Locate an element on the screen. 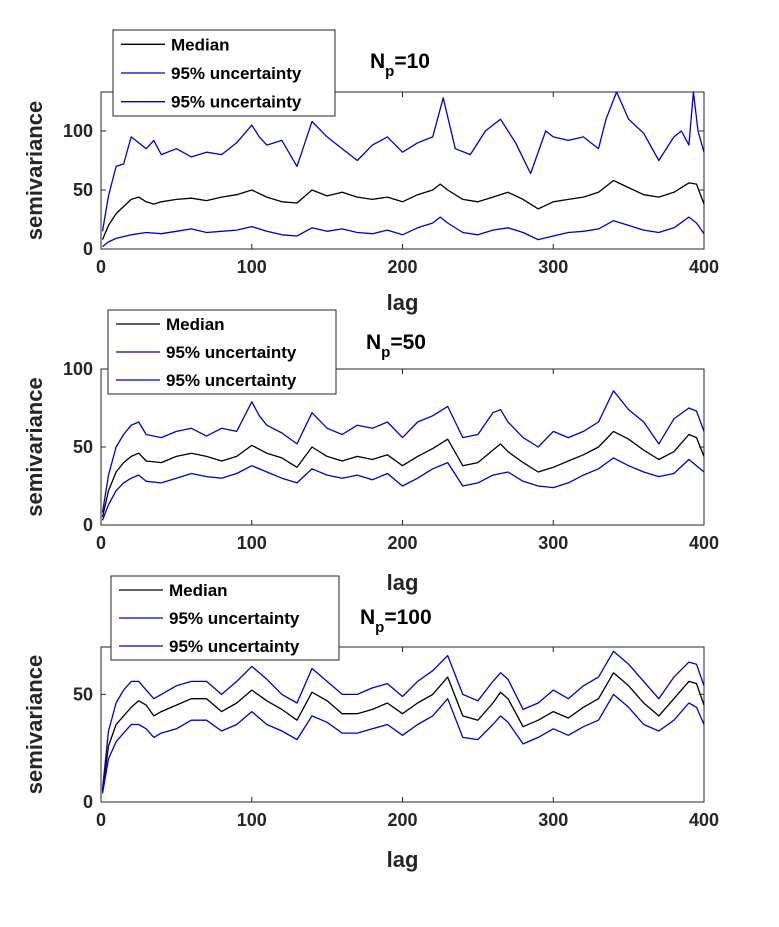 The height and width of the screenshot is (927, 779). title-tail: =10 is located at coordinates (412, 61).